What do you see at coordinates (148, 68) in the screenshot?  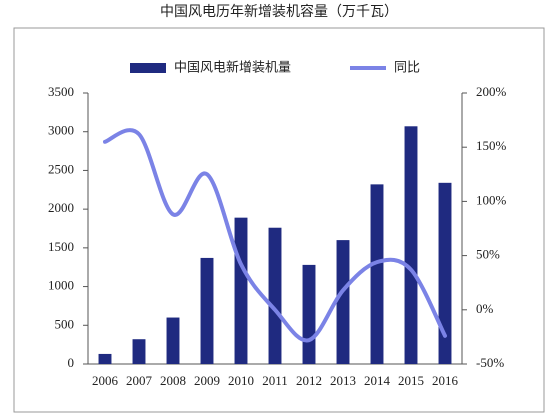 I see `legend-swatch` at bounding box center [148, 68].